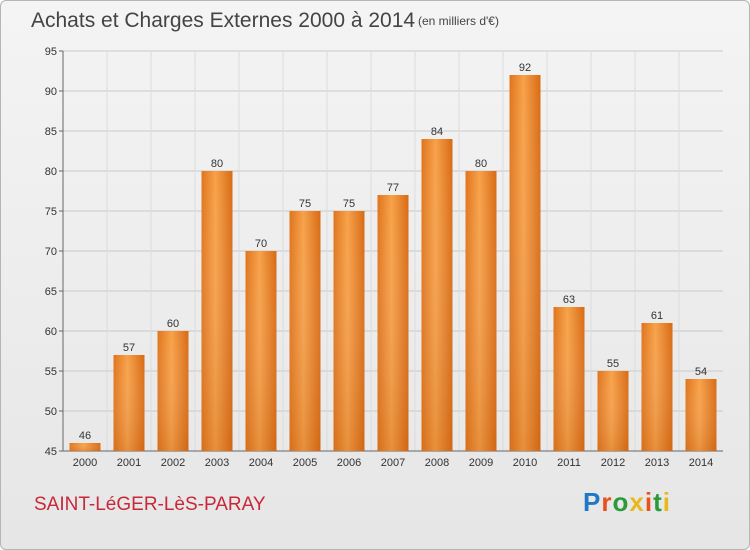 The image size is (750, 550). I want to click on value-label-2006: 75, so click(349, 204).